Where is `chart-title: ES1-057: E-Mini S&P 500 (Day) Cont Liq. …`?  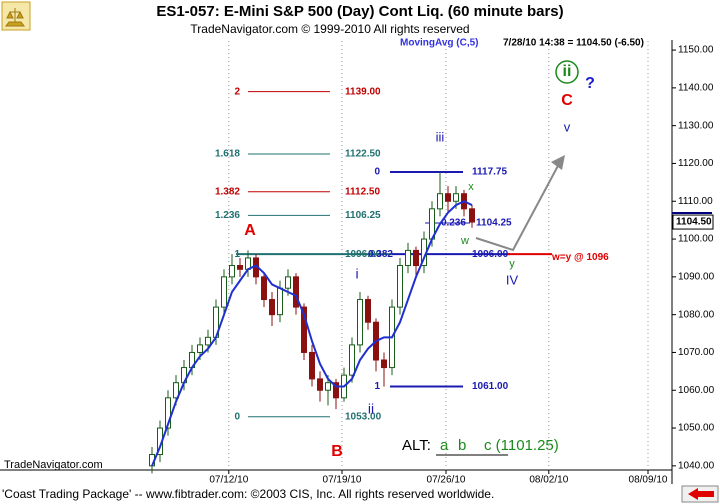
chart-title: ES1-057: E-Mini S&P 500 (Day) Cont Liq. … is located at coordinates (359, 11).